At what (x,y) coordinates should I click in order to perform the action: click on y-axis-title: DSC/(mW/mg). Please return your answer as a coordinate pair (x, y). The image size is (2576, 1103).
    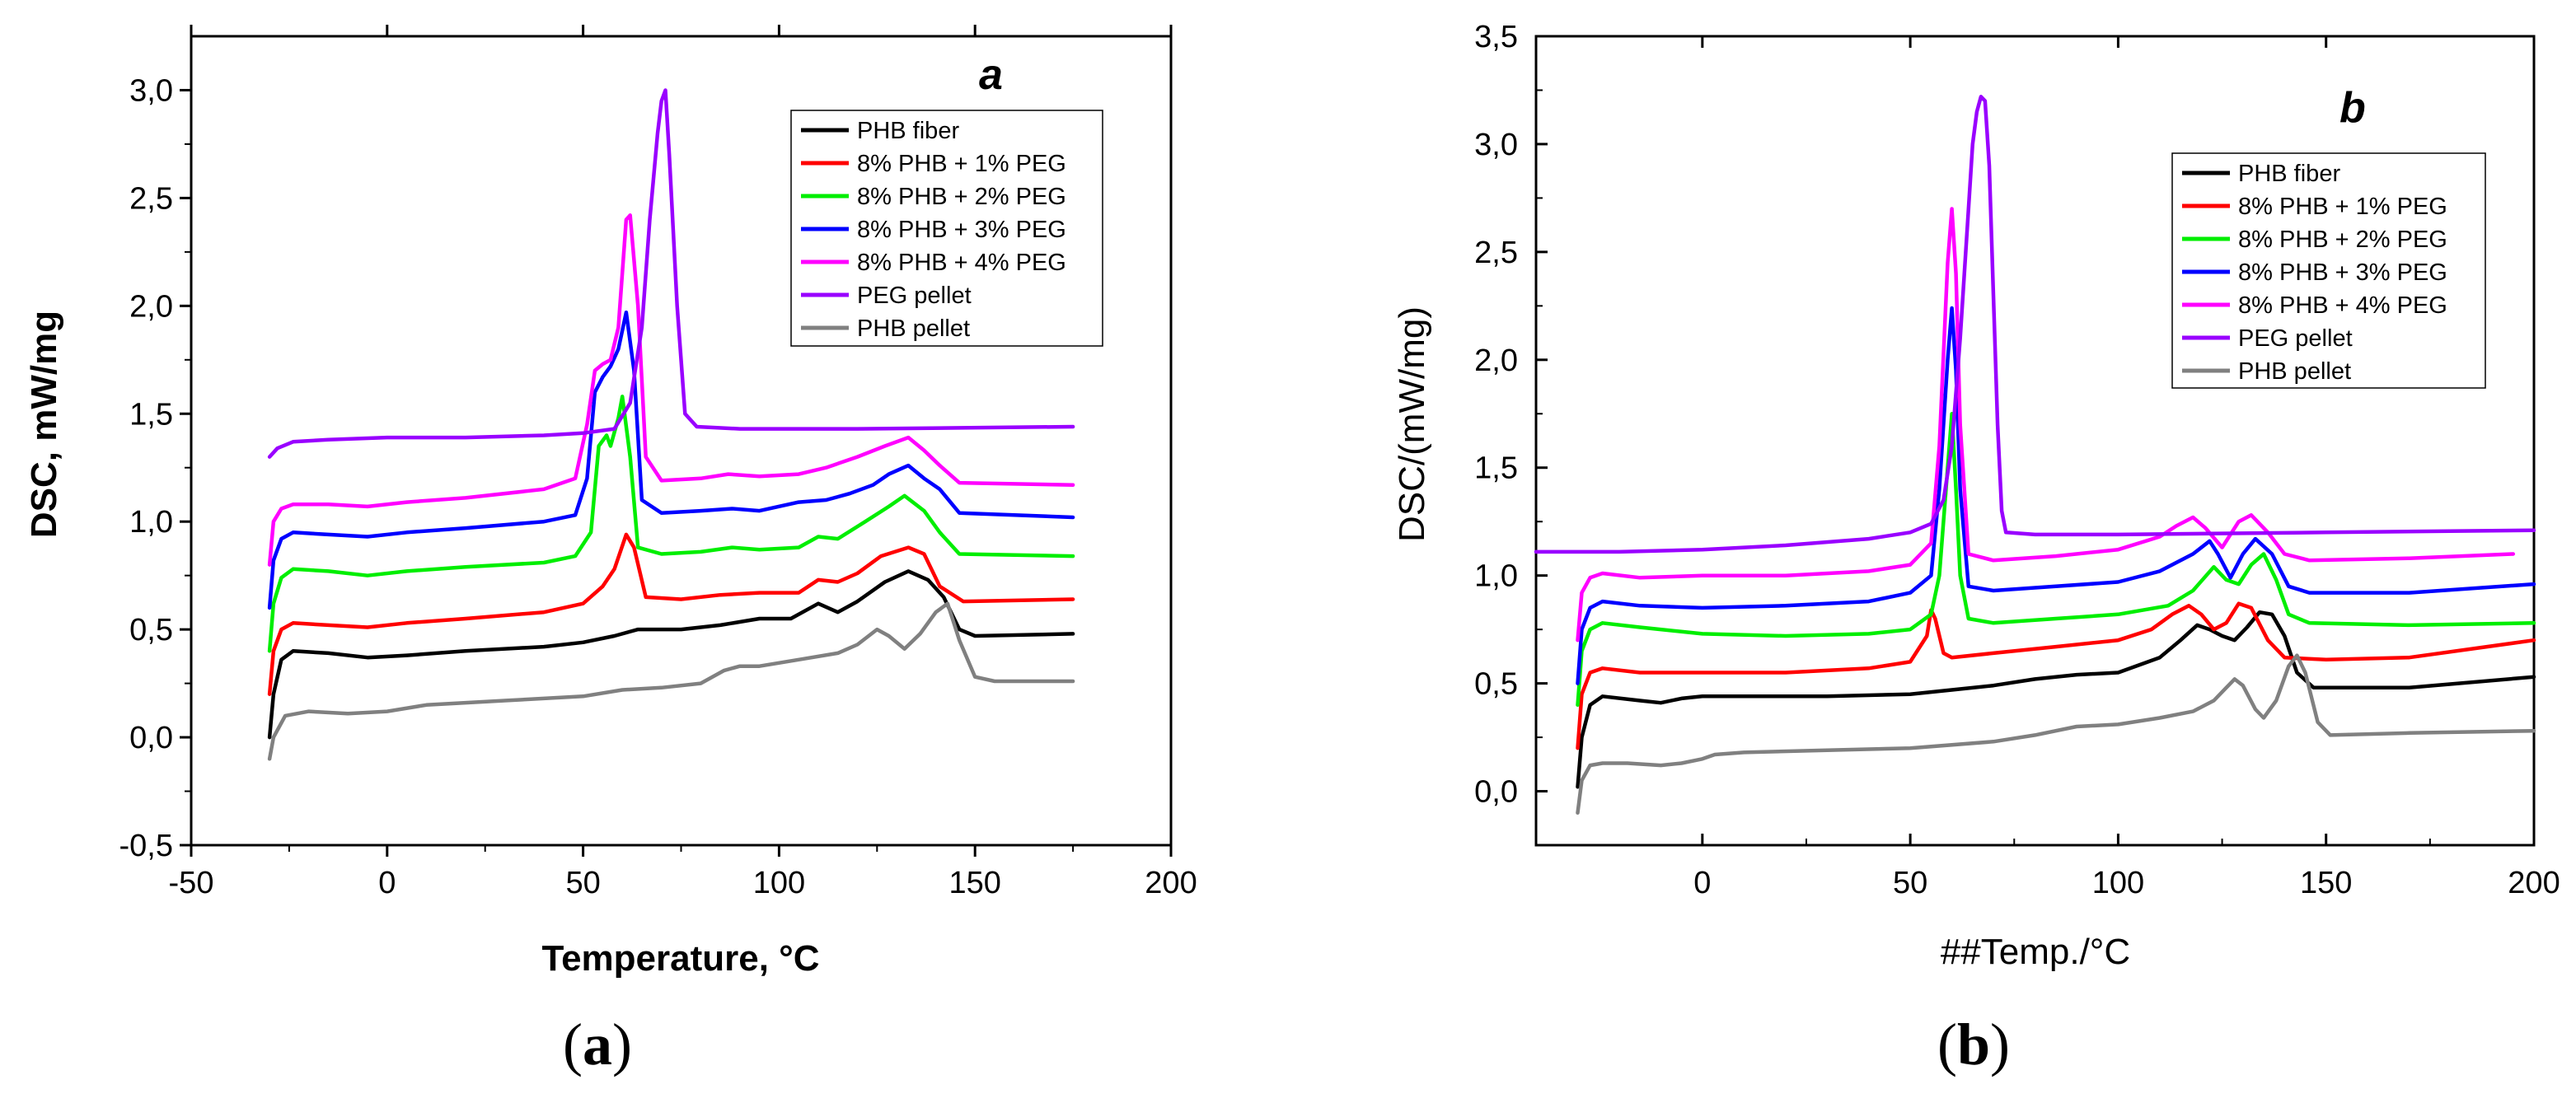
    Looking at the image, I should click on (1412, 424).